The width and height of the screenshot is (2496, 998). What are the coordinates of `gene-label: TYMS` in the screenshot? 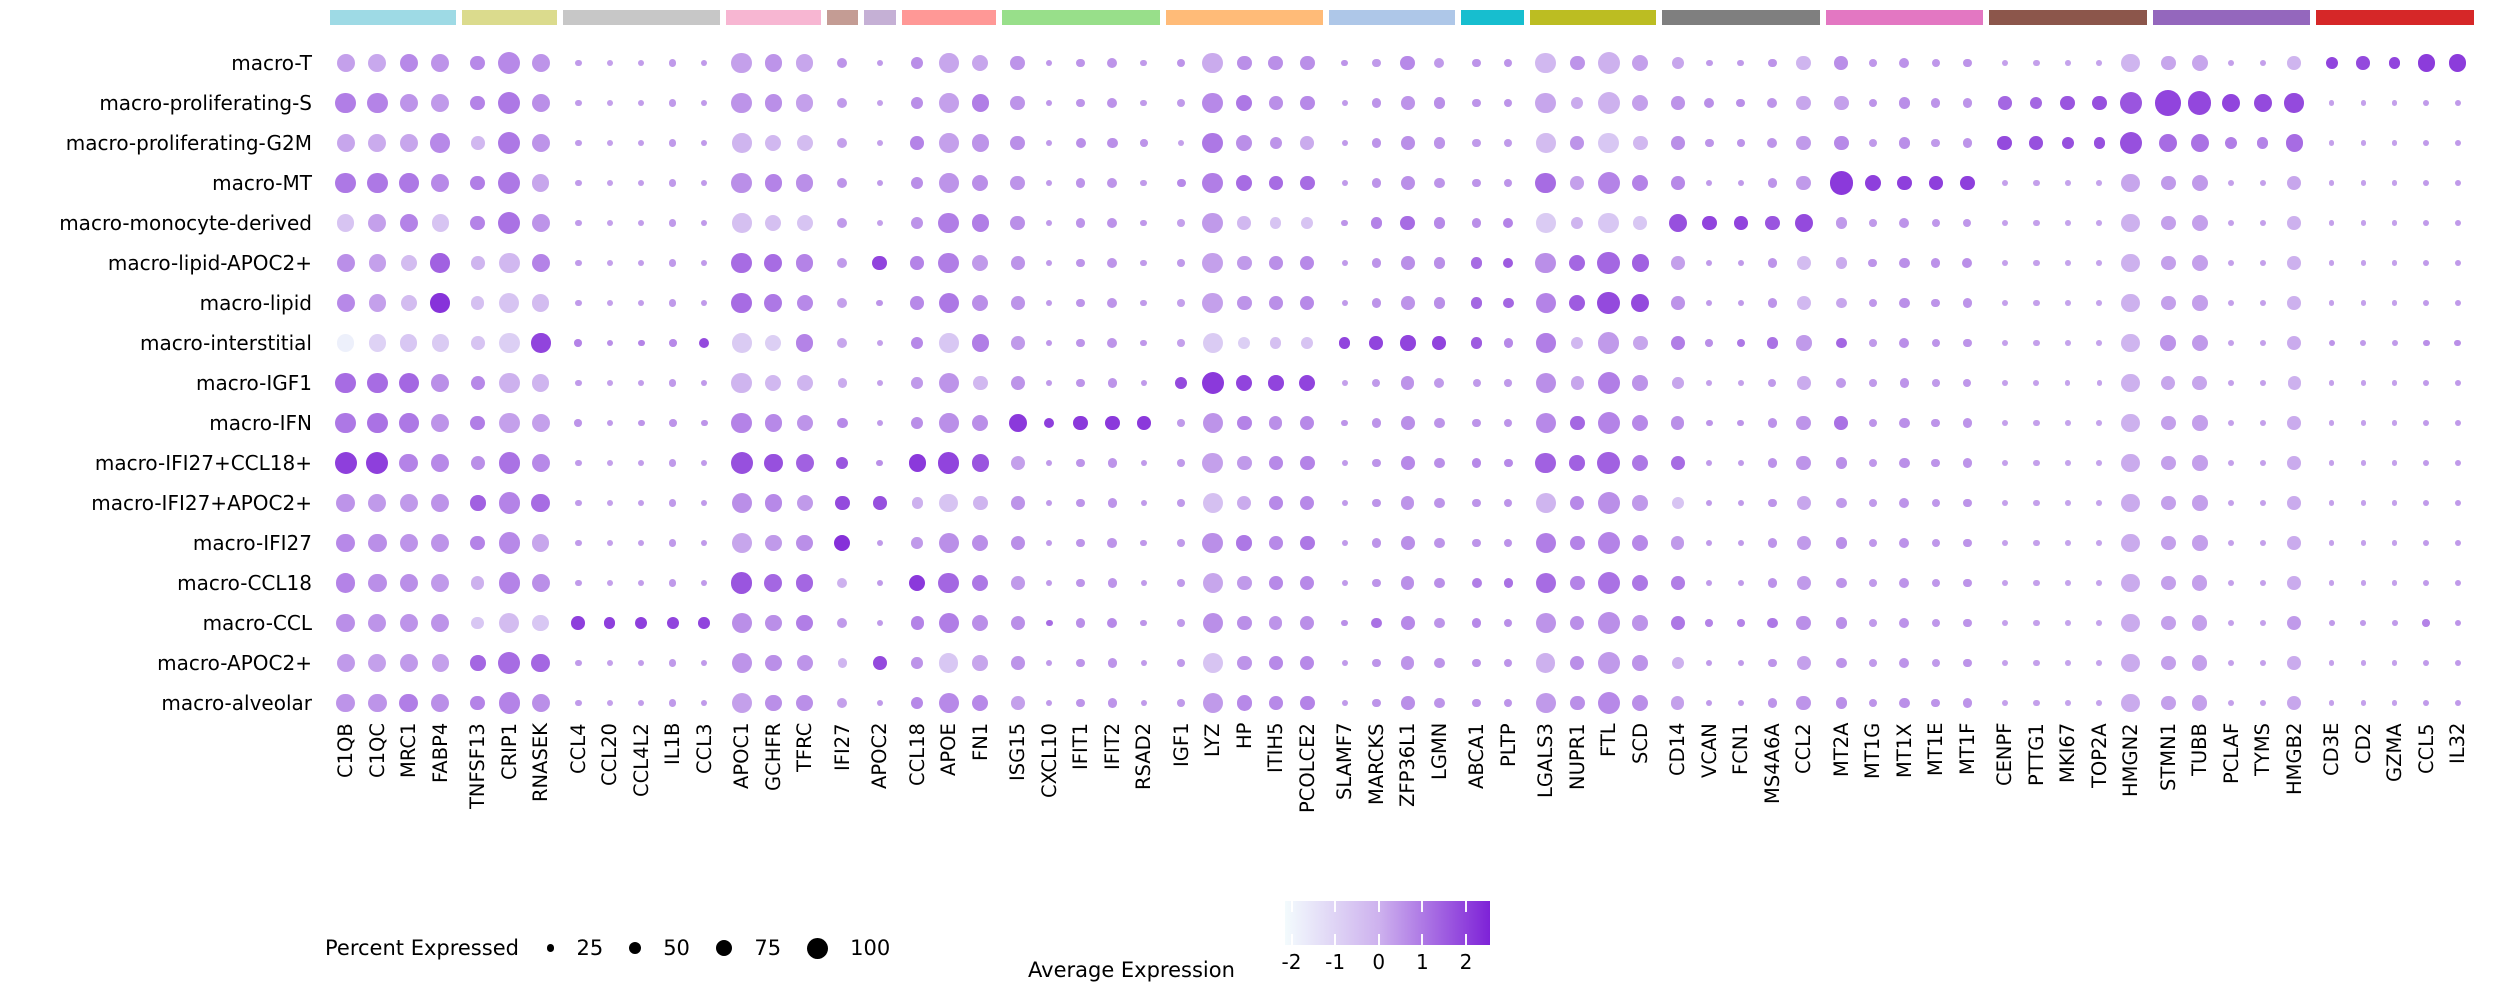 It's located at (2263, 808).